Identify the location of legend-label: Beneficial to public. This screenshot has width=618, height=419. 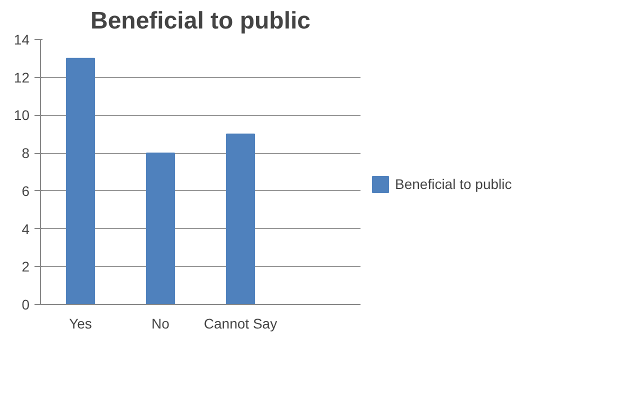
(453, 184).